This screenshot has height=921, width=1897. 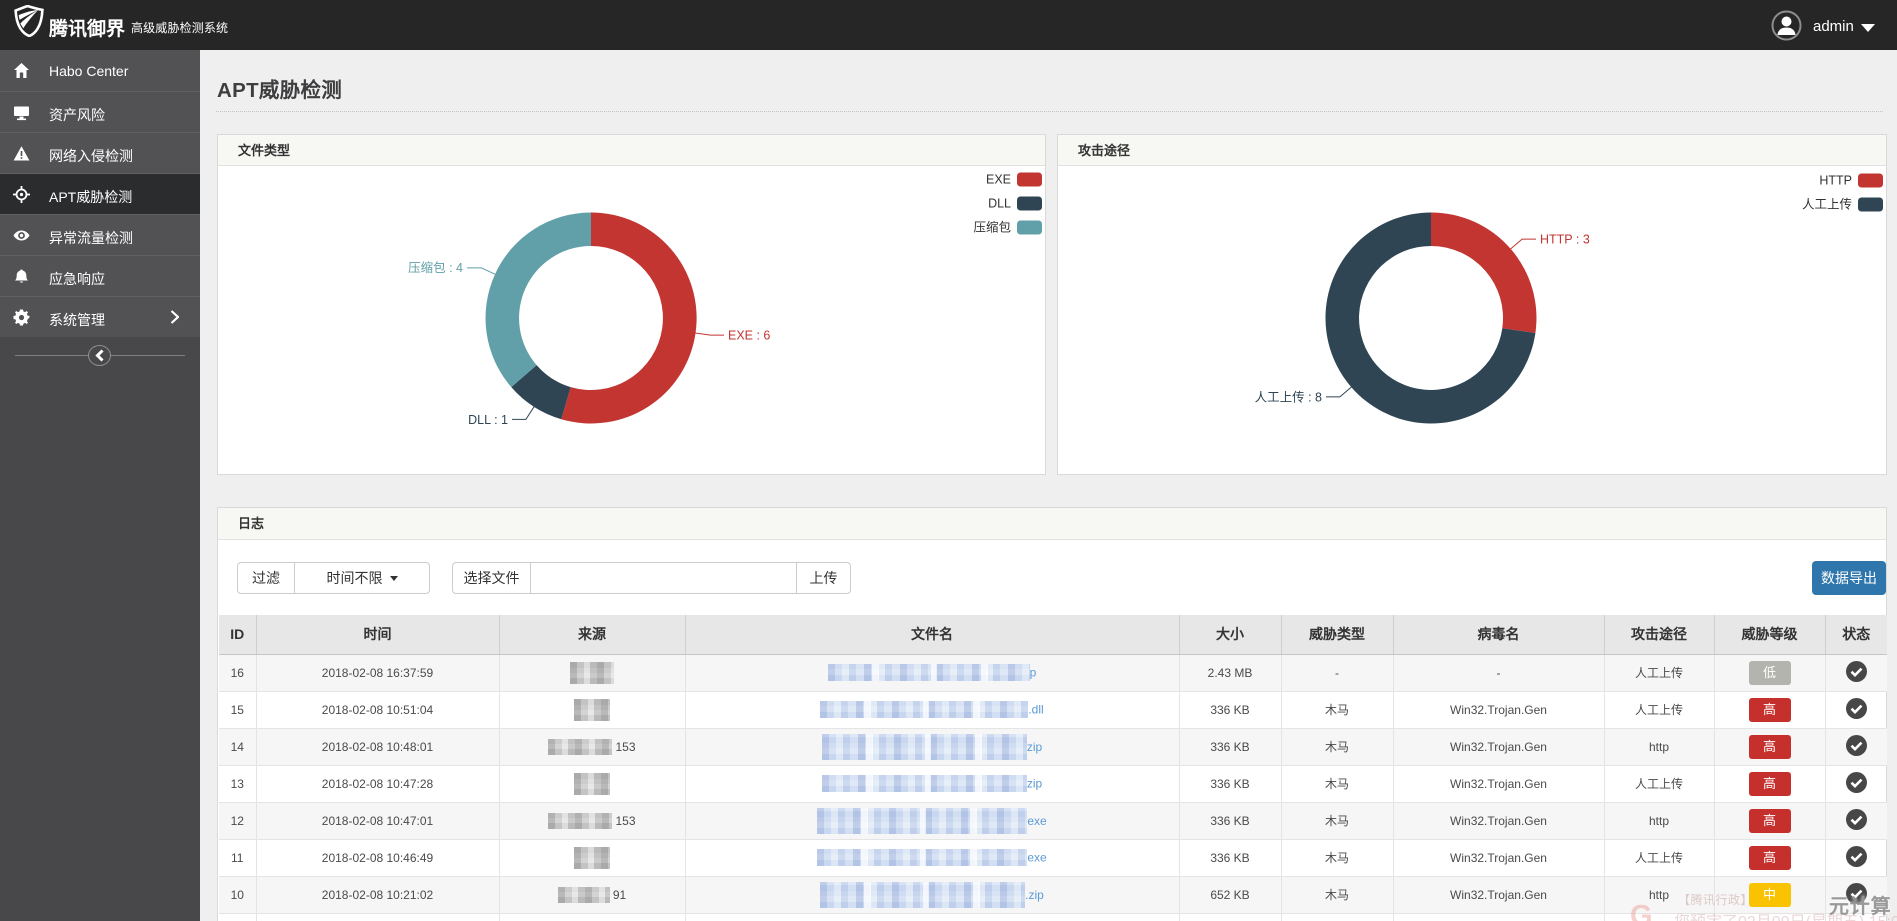 I want to click on svg-text: EXE : 6, so click(x=749, y=336).